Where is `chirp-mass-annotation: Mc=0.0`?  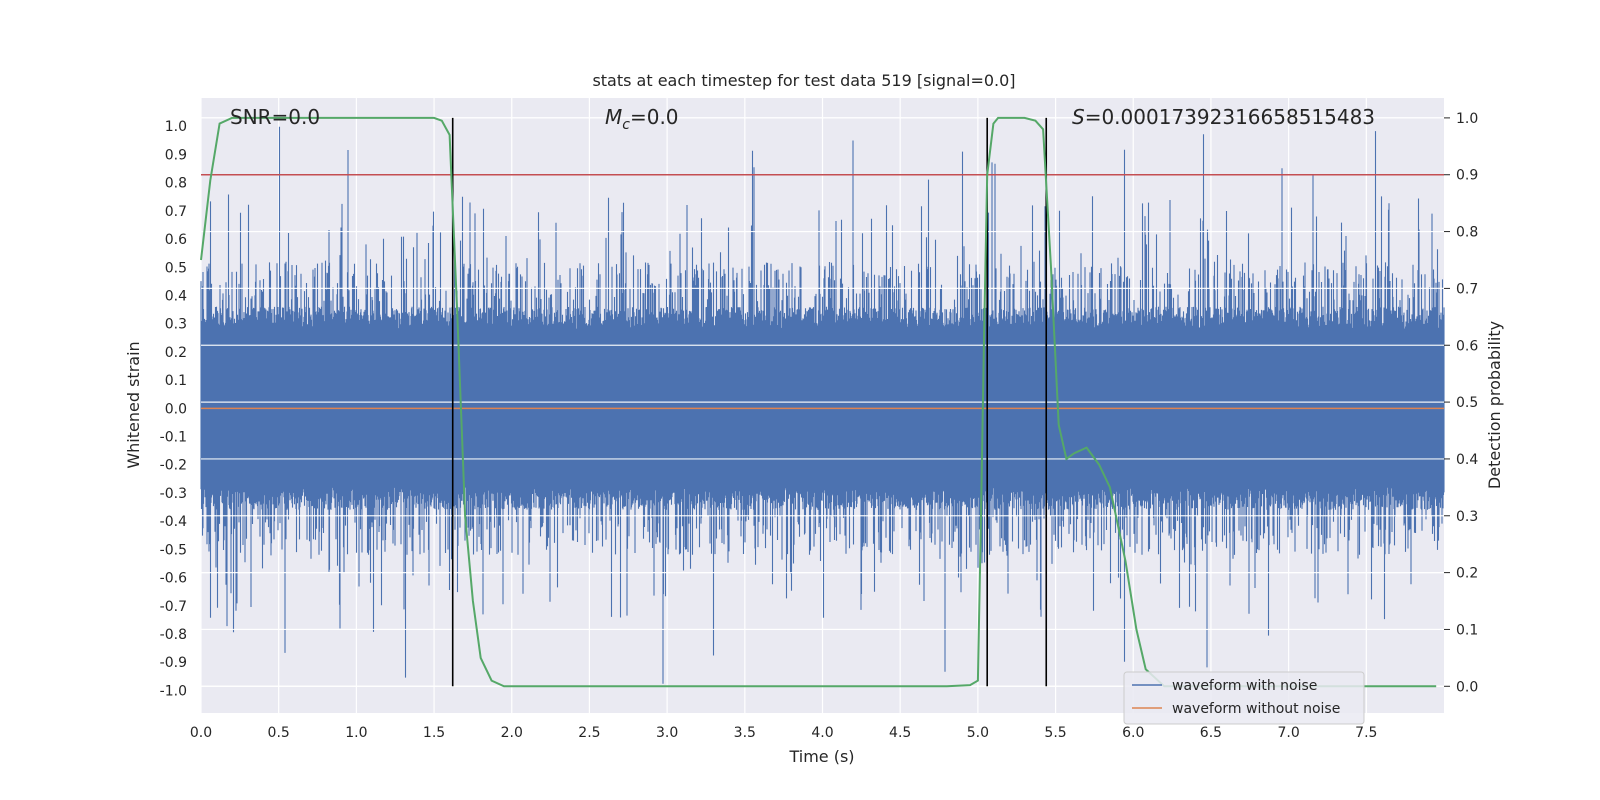 chirp-mass-annotation: Mc=0.0 is located at coordinates (642, 119).